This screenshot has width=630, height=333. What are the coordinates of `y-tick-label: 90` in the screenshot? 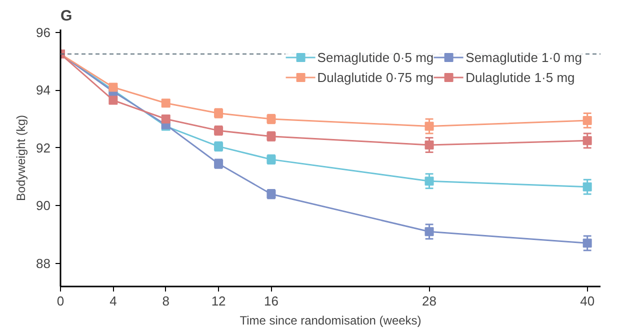 It's located at (43, 206).